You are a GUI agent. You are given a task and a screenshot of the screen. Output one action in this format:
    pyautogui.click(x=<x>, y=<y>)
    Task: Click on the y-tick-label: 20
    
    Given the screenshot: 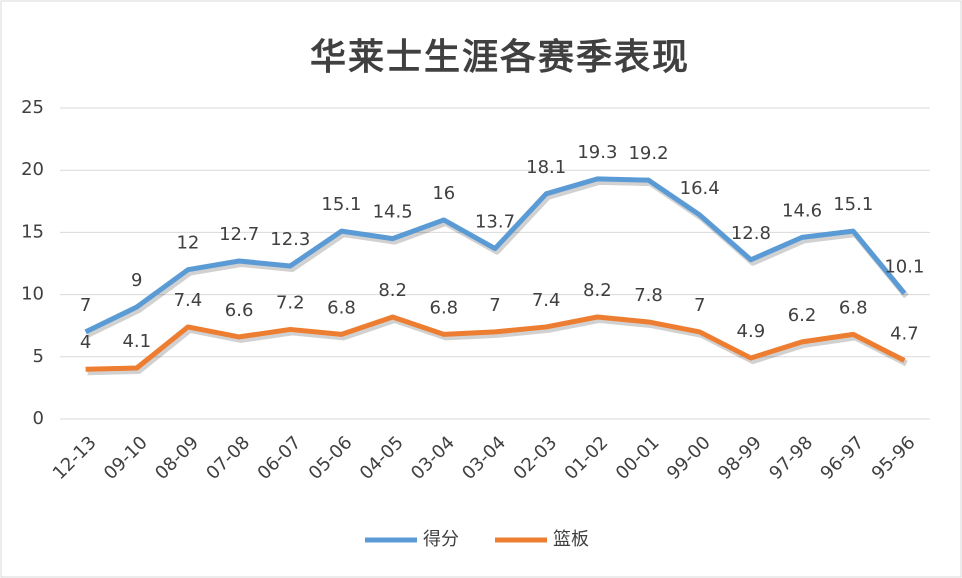 What is the action you would take?
    pyautogui.click(x=32, y=169)
    